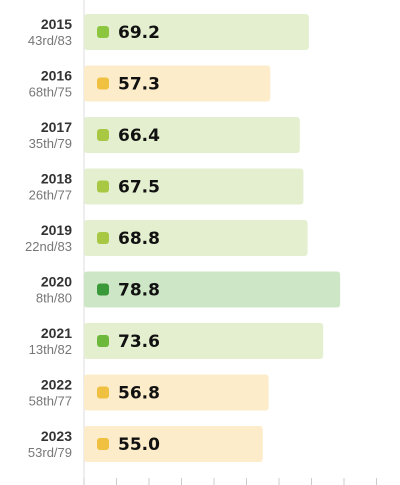 The image size is (400, 485). Describe the element at coordinates (56, 282) in the screenshot. I see `year-label: 2020` at that location.